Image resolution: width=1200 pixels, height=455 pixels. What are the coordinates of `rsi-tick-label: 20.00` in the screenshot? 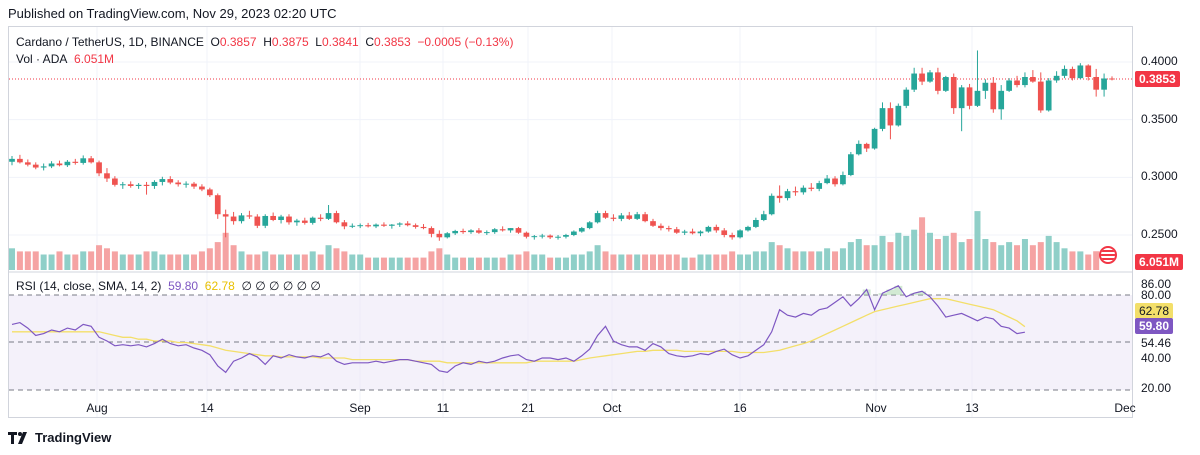 It's located at (1156, 388).